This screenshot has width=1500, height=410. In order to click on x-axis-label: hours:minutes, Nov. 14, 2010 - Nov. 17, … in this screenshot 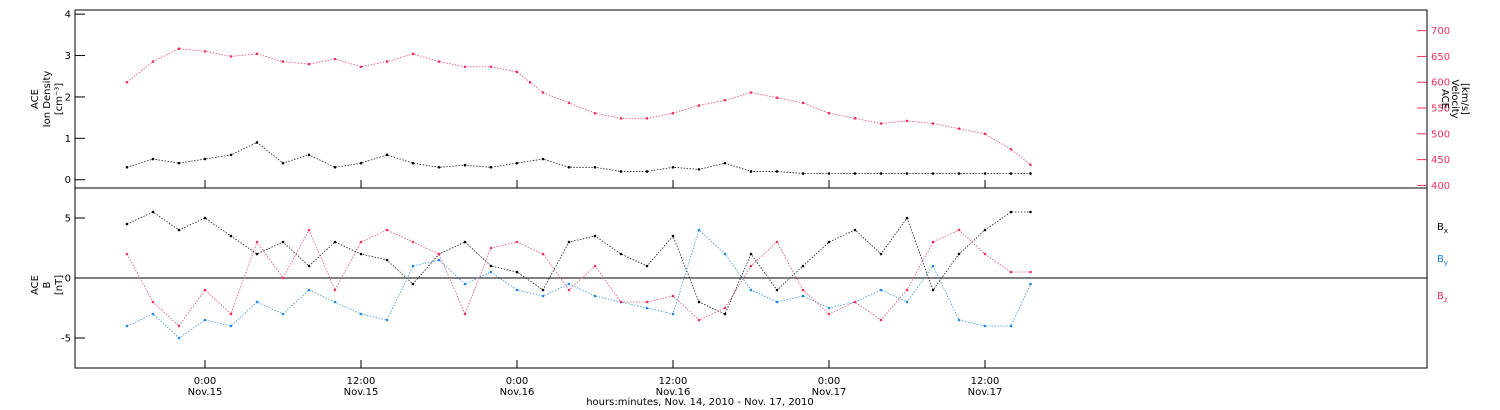, I will do `click(700, 402)`.